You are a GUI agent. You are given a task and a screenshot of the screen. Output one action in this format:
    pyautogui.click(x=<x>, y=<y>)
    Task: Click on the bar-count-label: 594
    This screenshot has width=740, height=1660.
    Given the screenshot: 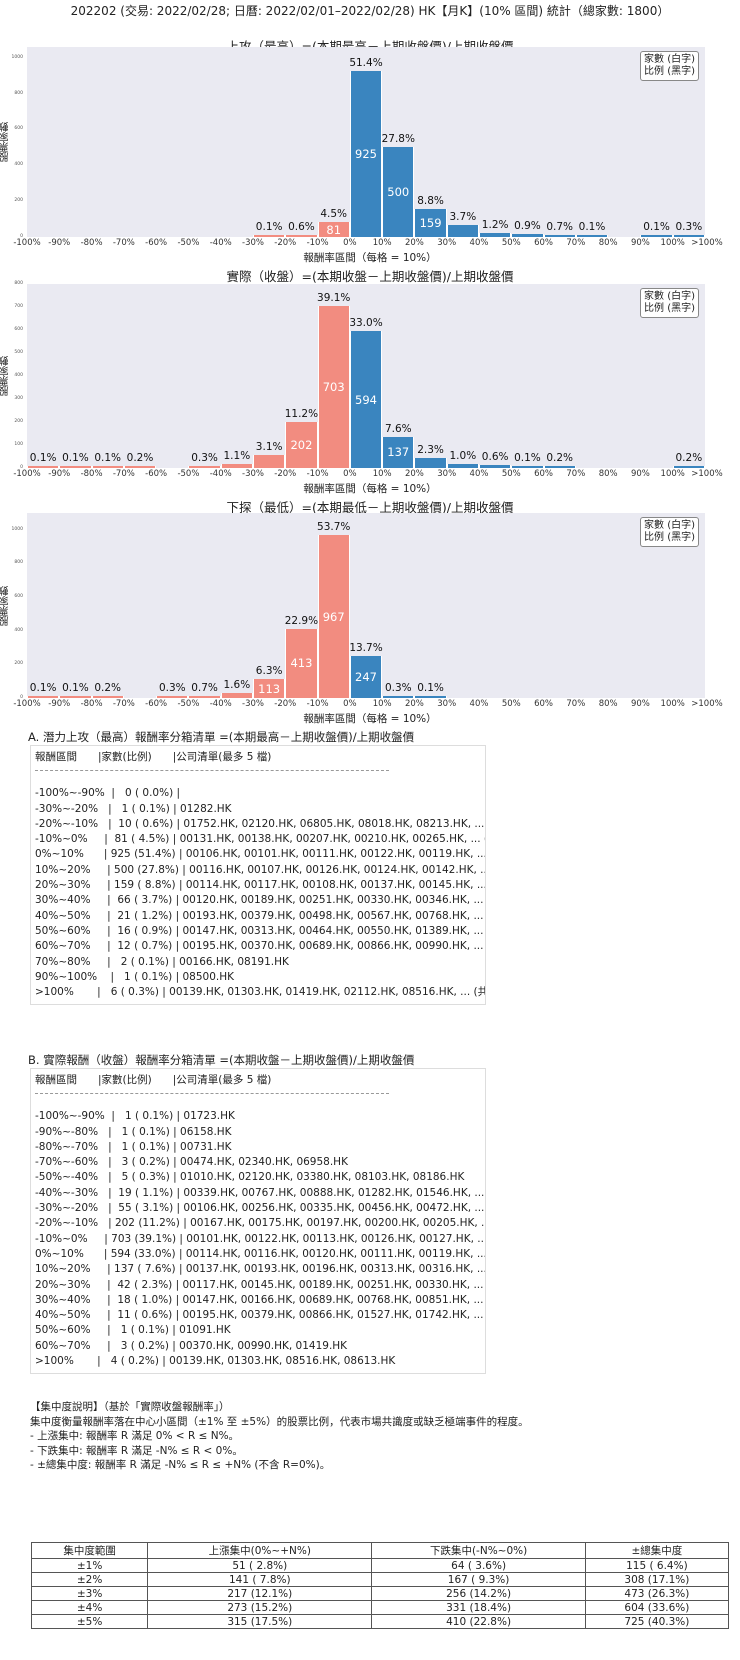 What is the action you would take?
    pyautogui.click(x=366, y=399)
    